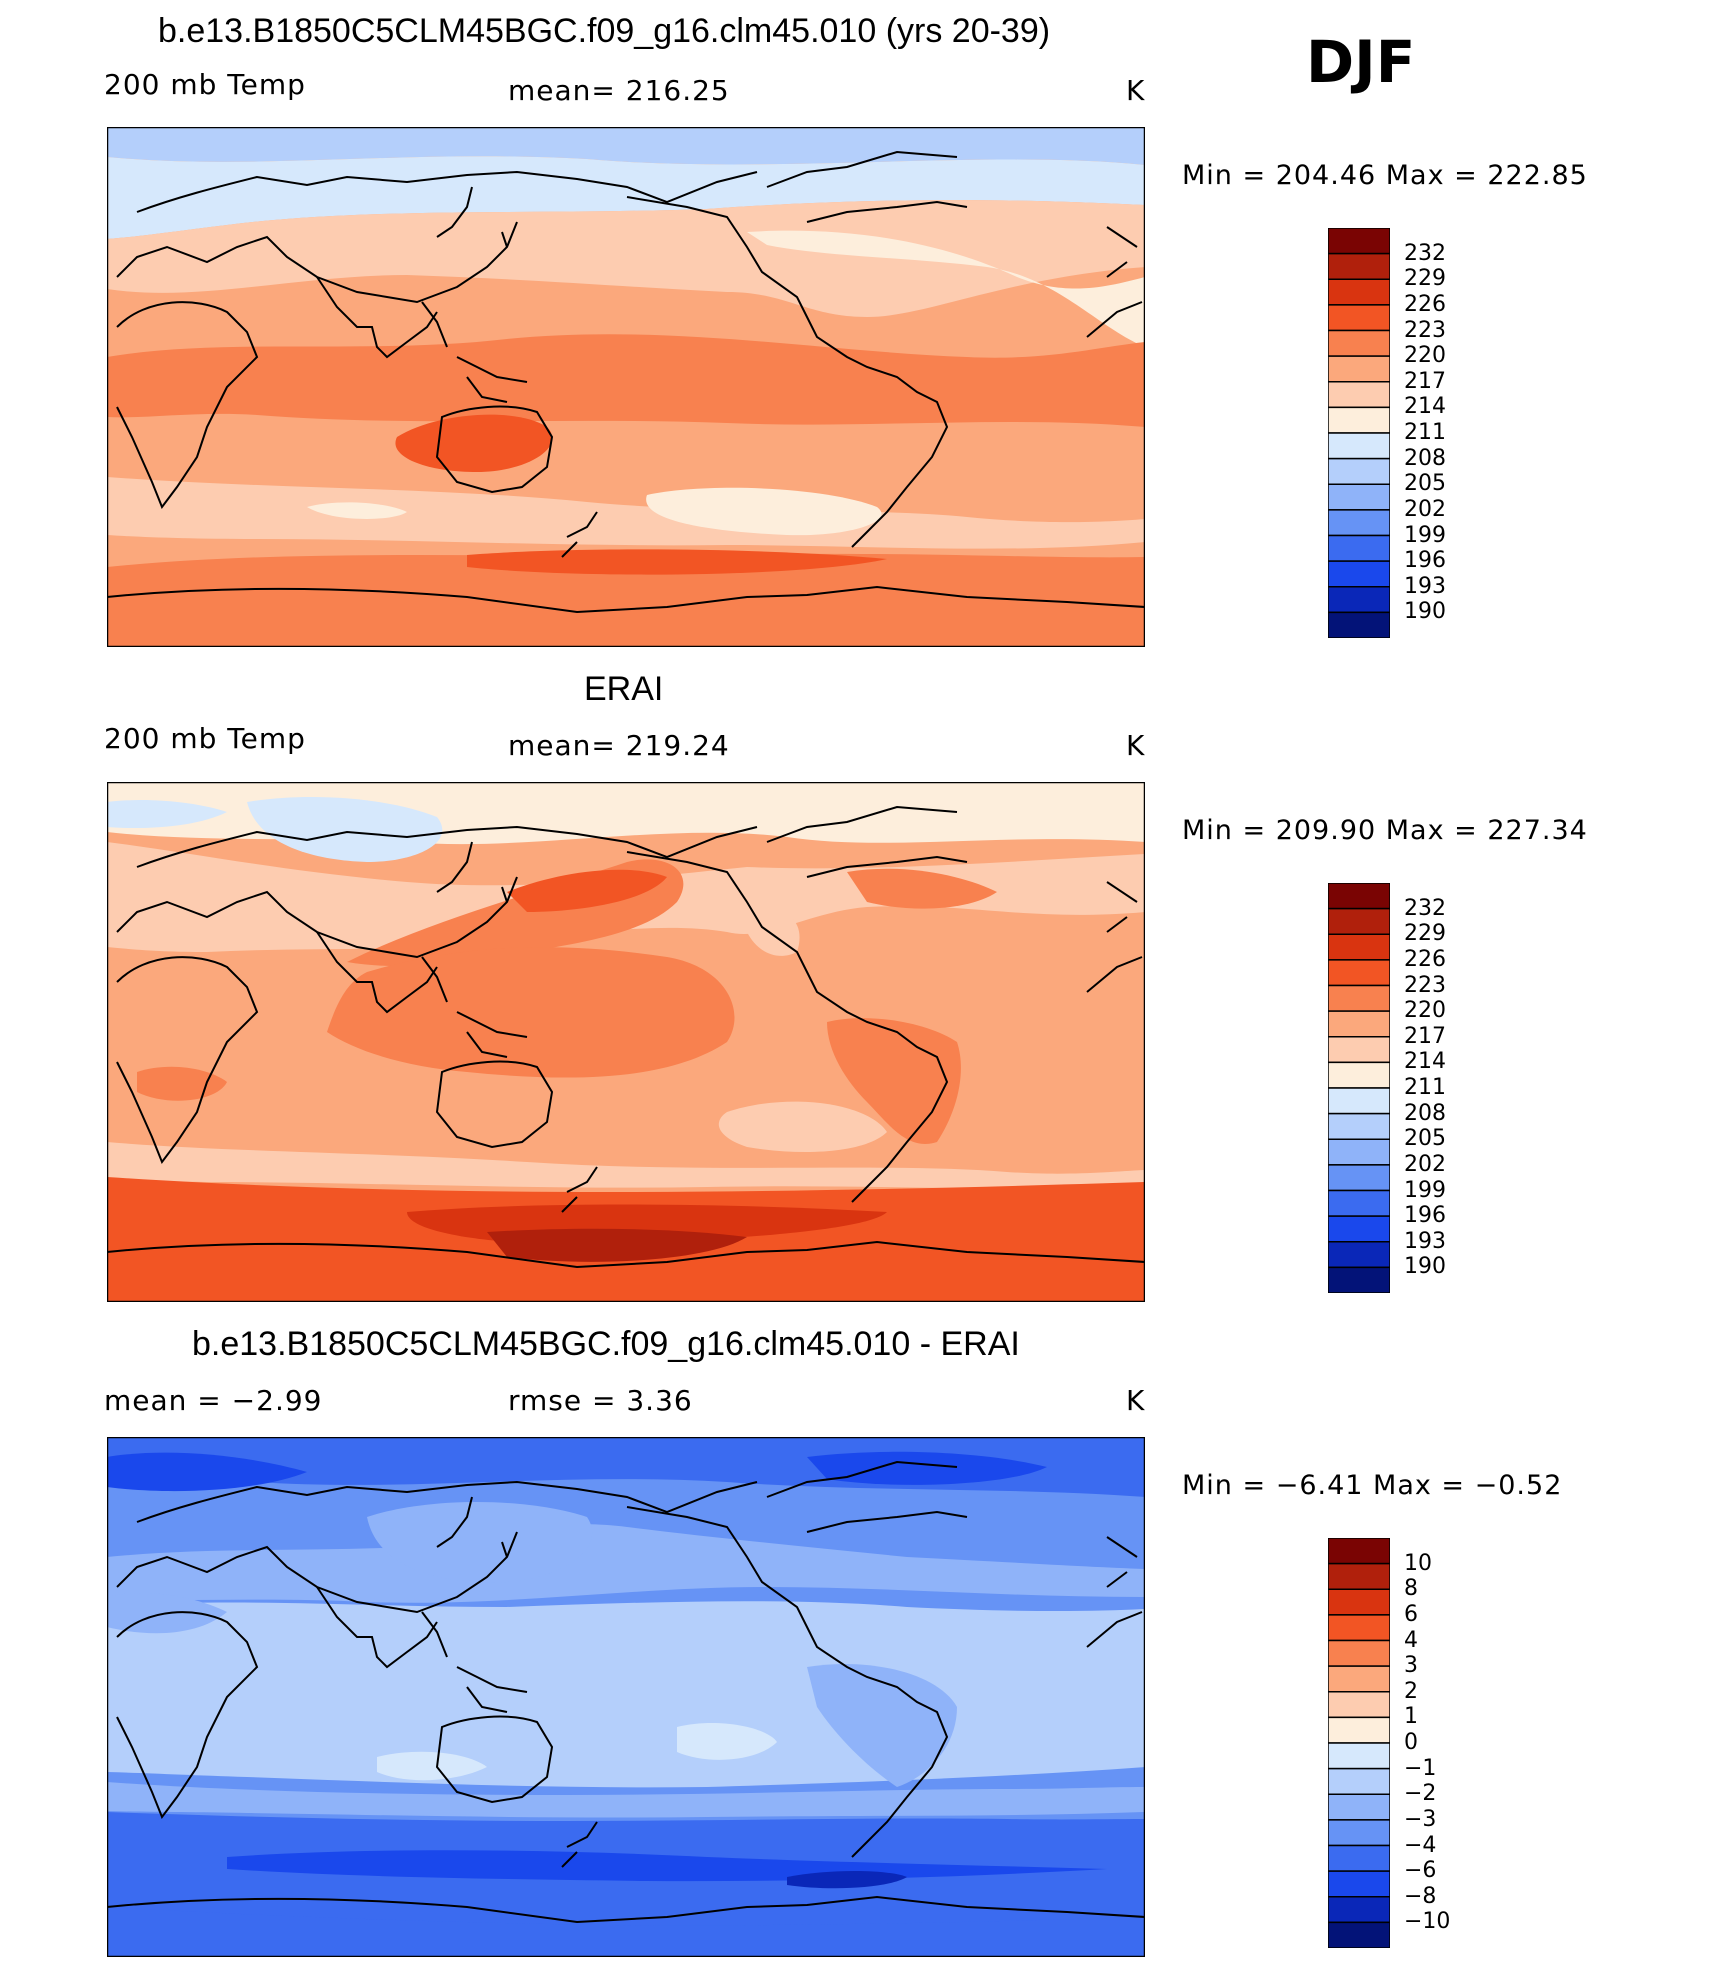 The height and width of the screenshot is (1963, 1710). I want to click on colorbar-tick-label: 8, so click(1411, 1589).